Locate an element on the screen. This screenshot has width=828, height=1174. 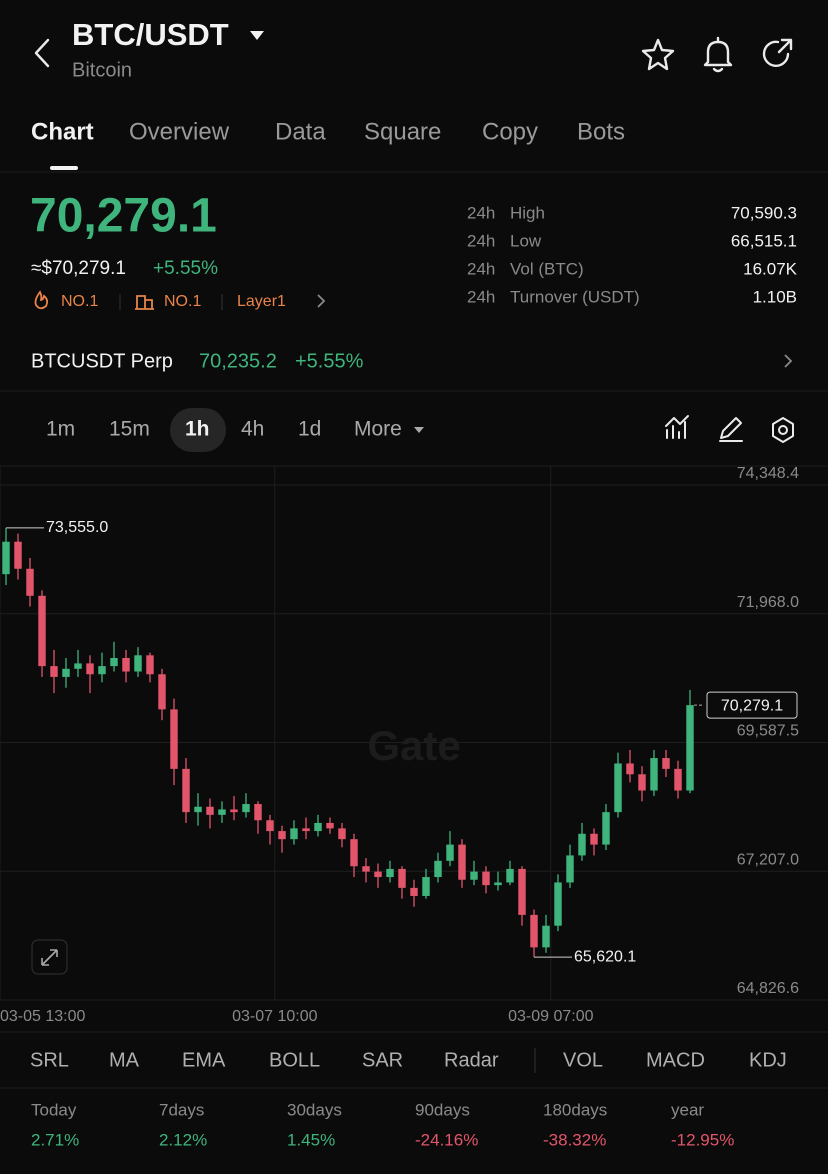
indicator: SAR is located at coordinates (382, 1060).